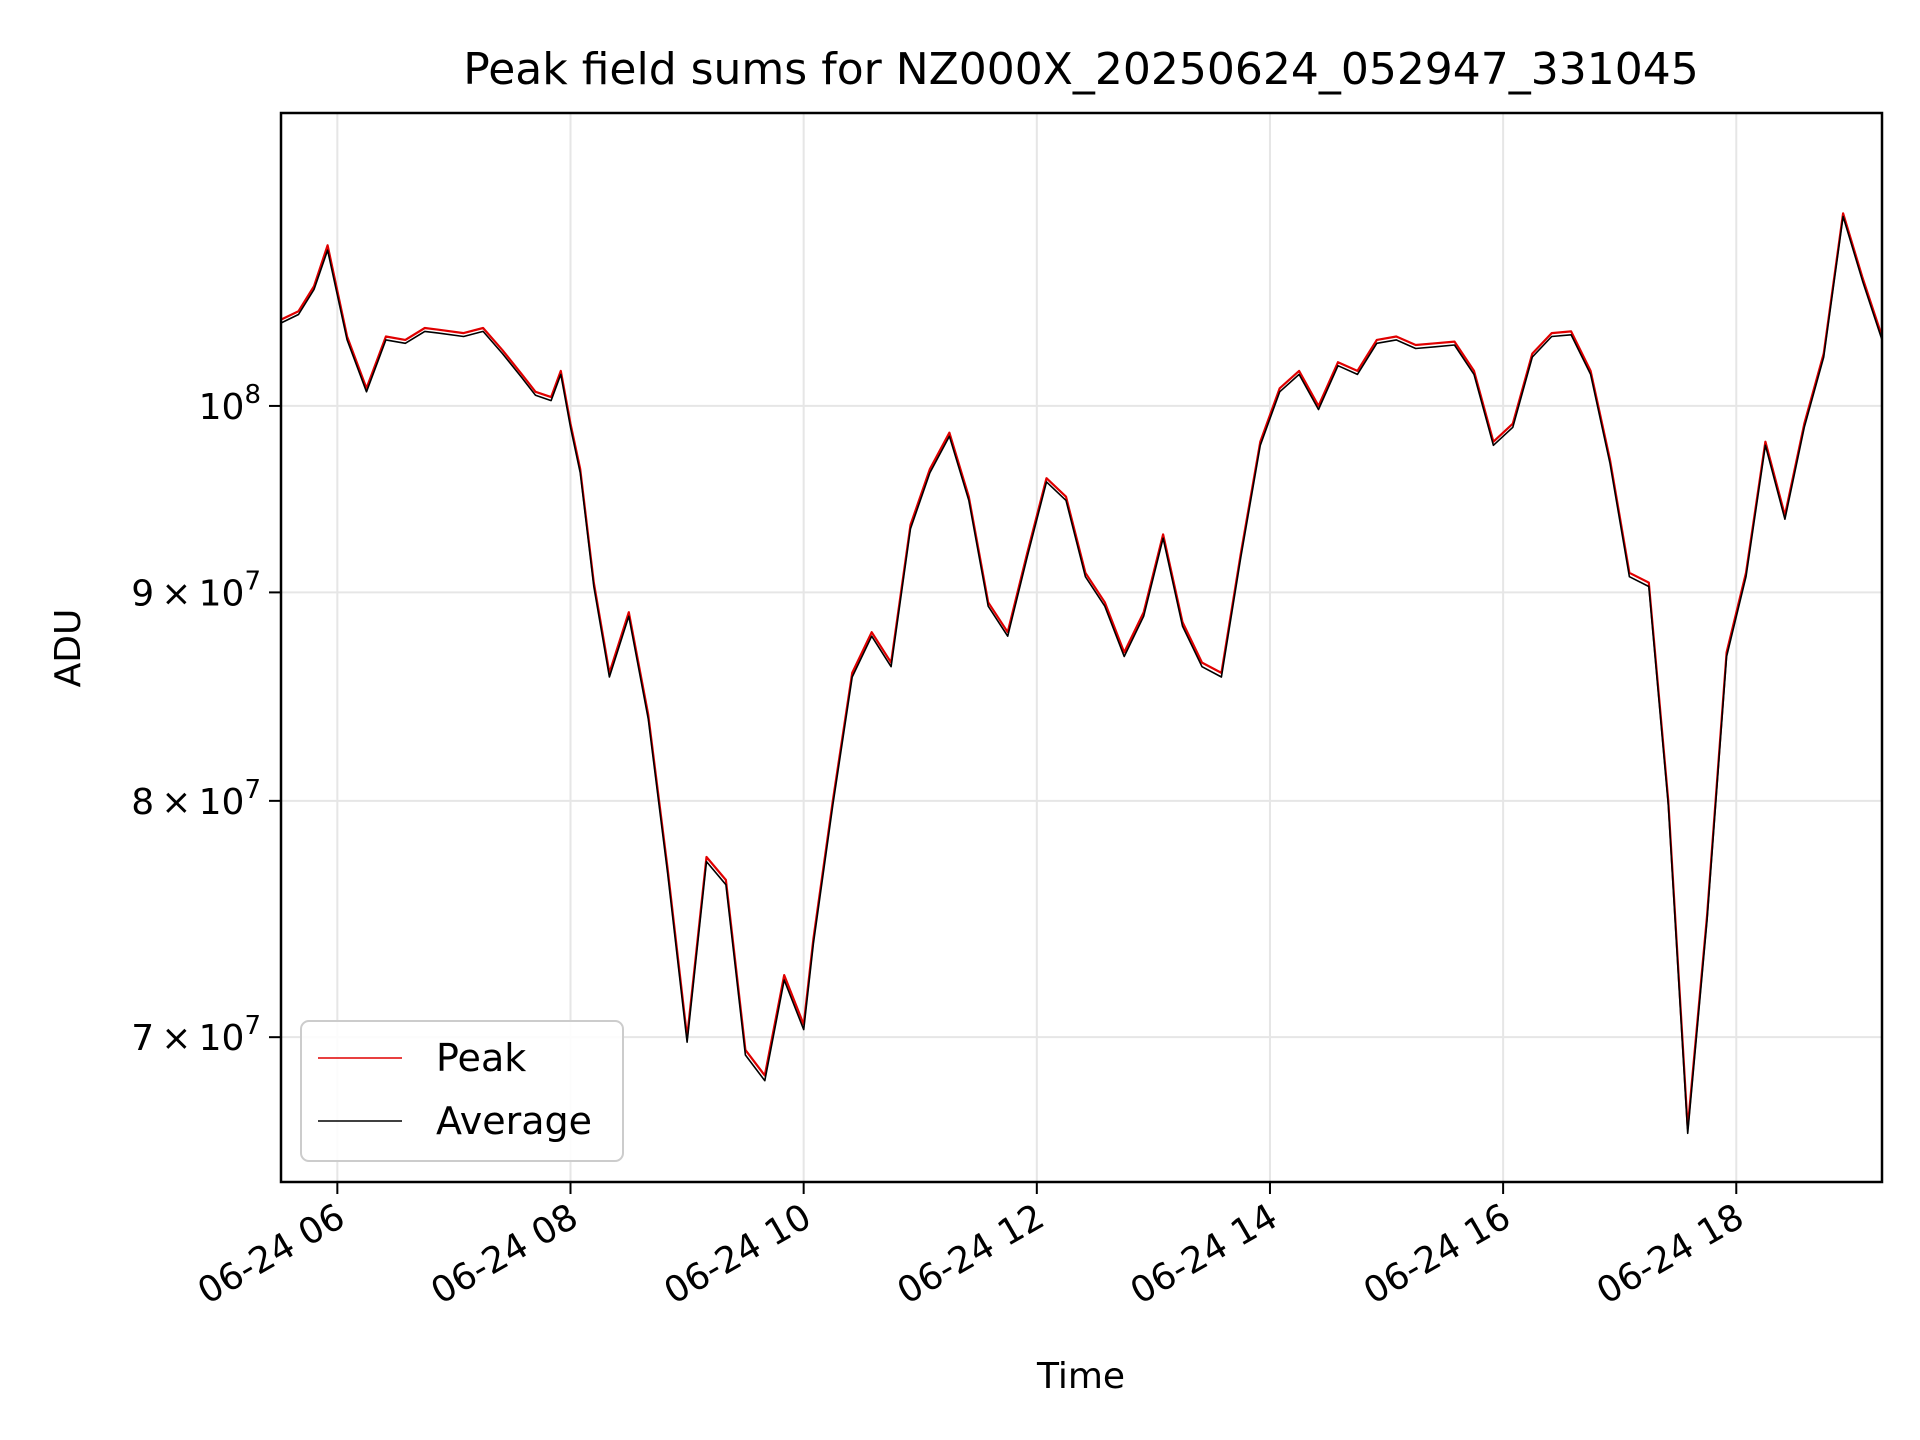 This screenshot has height=1440, width=1920. Describe the element at coordinates (737, 1254) in the screenshot. I see `x-tick-label: 06-24 10` at that location.